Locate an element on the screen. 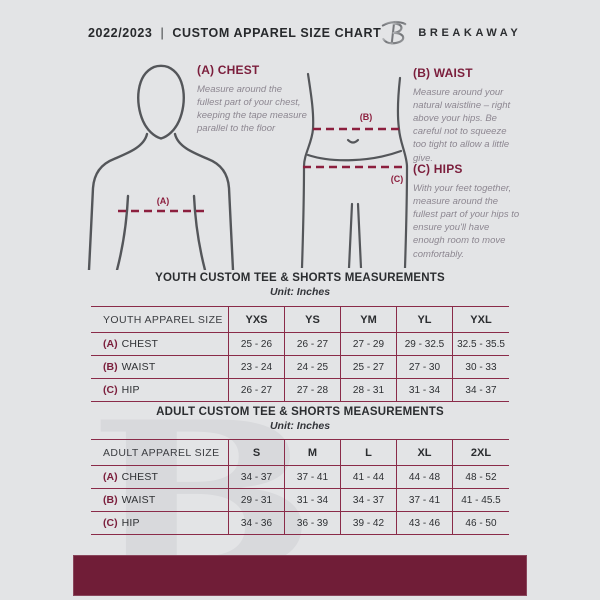 The image size is (600, 600). page-title: 2022/2023 | CUSTOM APPAREL SIZE CHART is located at coordinates (234, 33).